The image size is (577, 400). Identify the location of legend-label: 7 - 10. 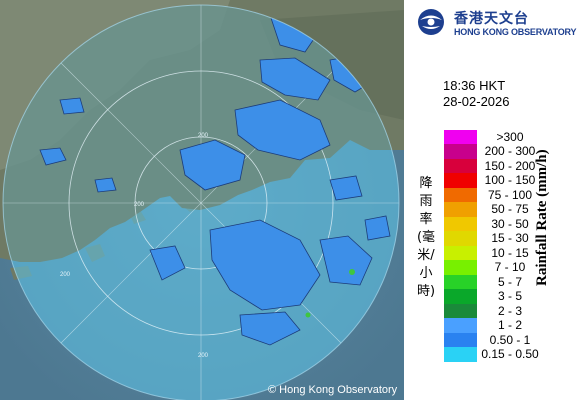
(510, 267).